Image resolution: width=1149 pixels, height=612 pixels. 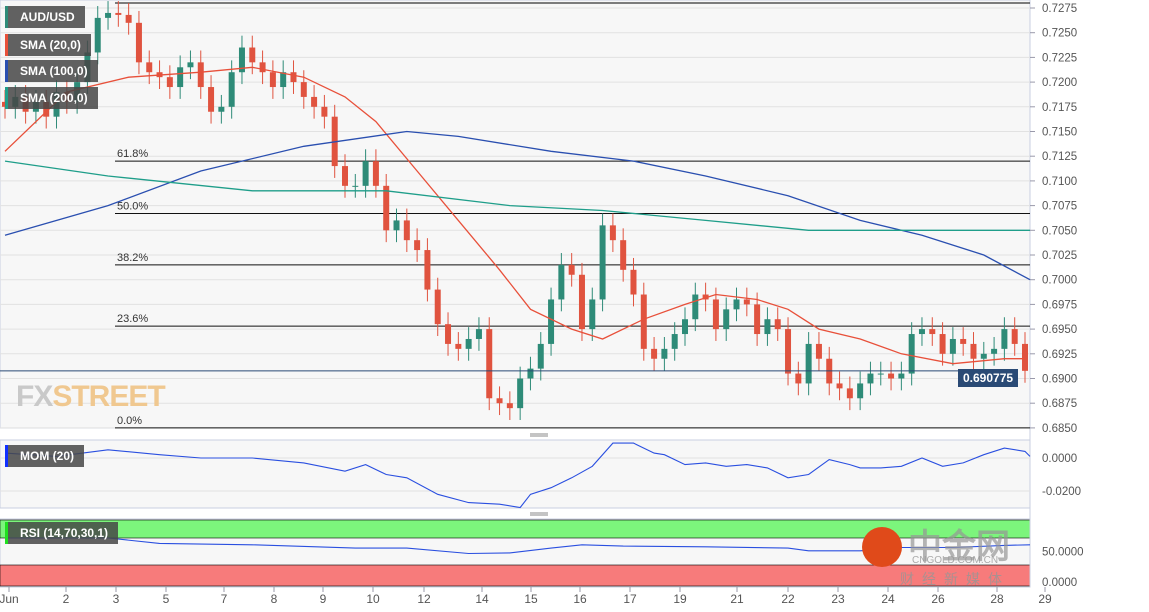 What do you see at coordinates (882, 547) in the screenshot?
I see `watermark-logo-icon` at bounding box center [882, 547].